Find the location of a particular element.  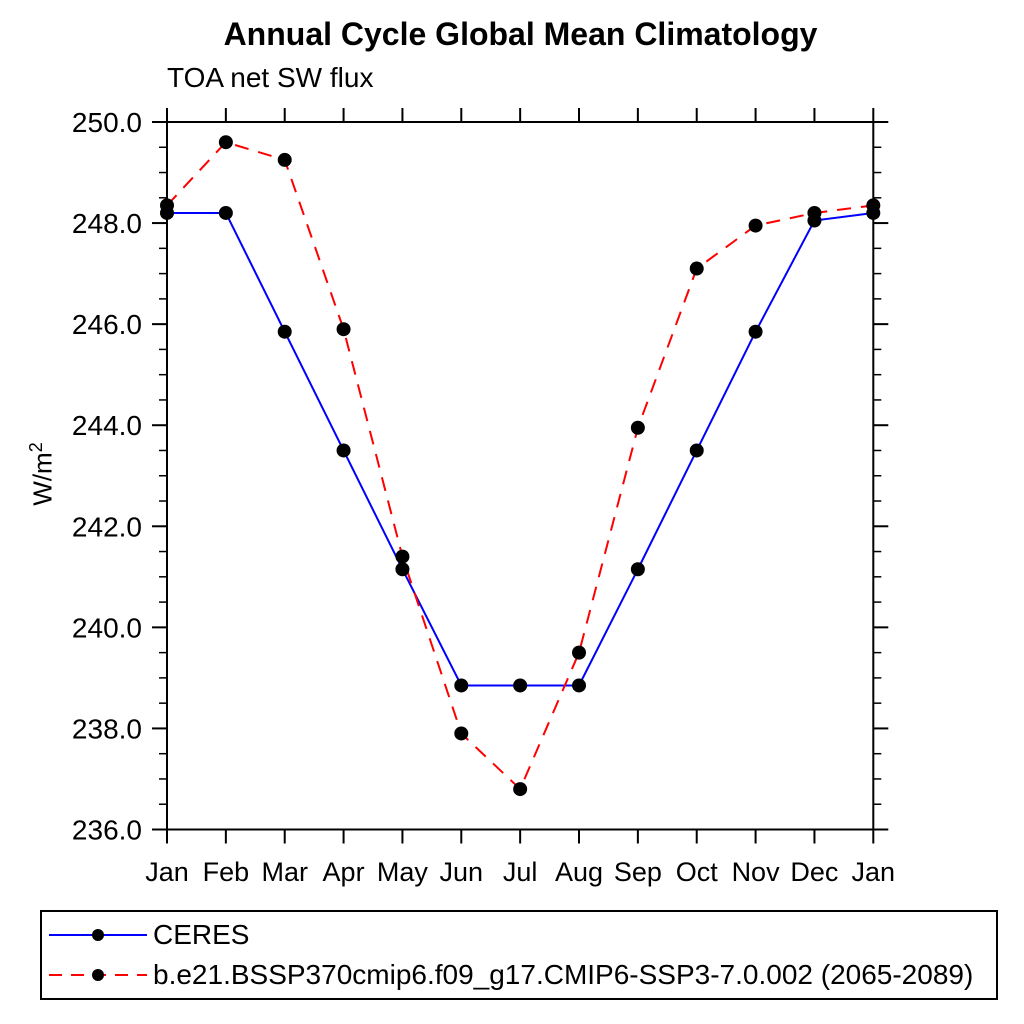

legend-line-sample-solid is located at coordinates (98, 935).